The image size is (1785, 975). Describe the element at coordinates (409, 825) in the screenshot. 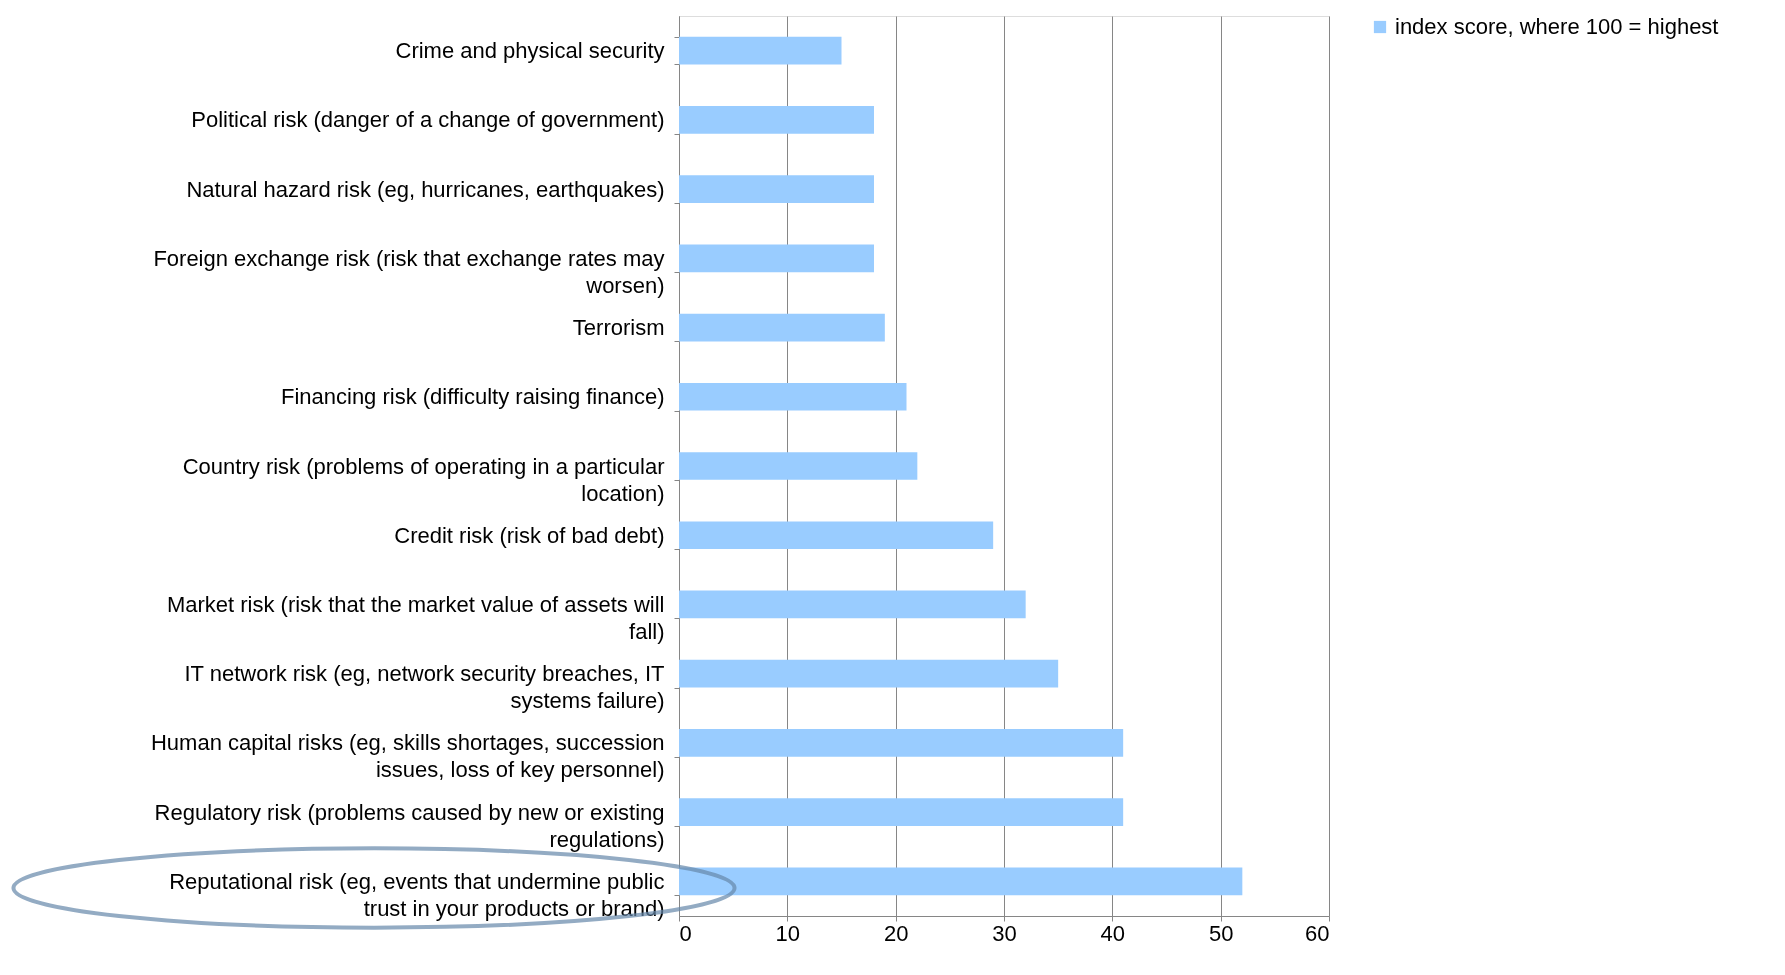

I see `y-tick-label: Regulatory risk (problems caused by new or existing regulations)` at that location.